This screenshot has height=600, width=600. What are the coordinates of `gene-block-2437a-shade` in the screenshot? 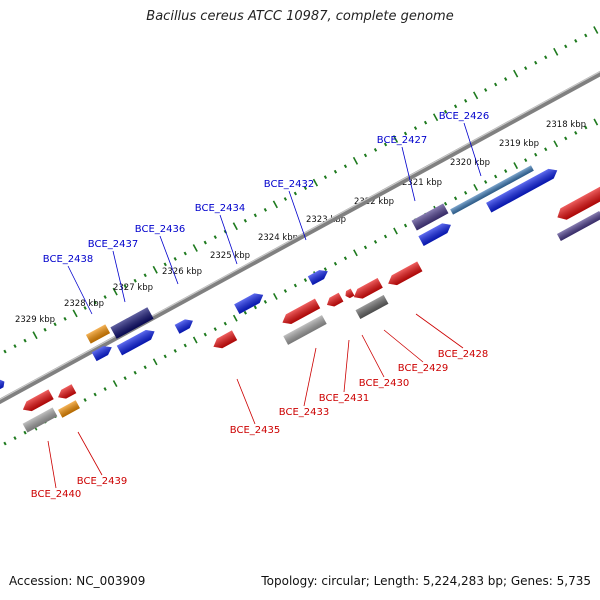 It's located at (135, 342).